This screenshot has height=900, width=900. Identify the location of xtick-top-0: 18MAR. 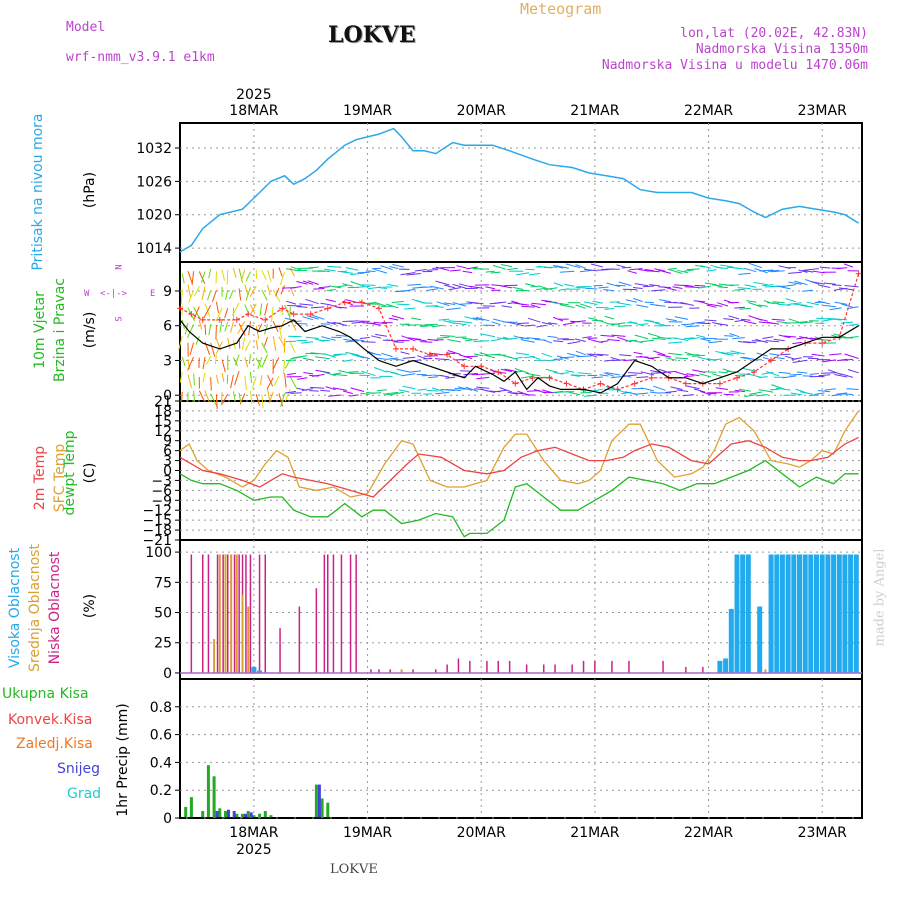
(253, 111).